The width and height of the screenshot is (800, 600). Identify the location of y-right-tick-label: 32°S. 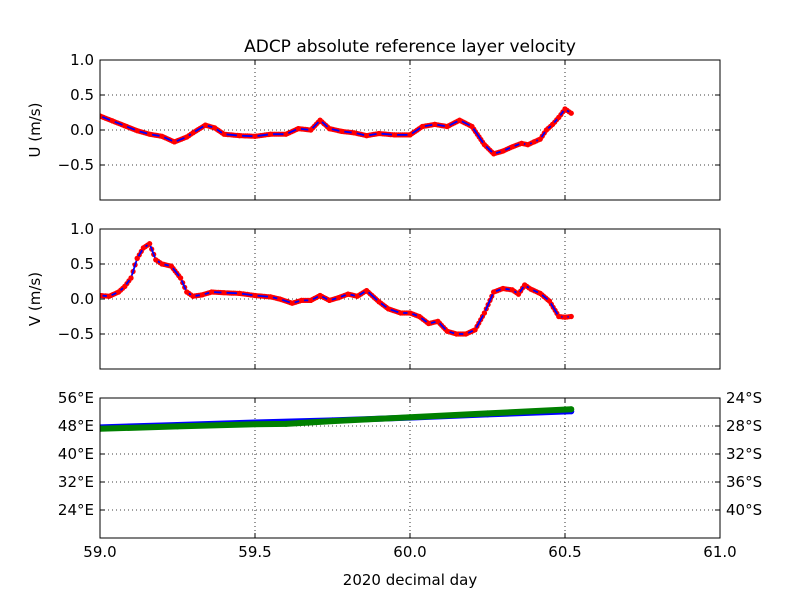
(744, 454).